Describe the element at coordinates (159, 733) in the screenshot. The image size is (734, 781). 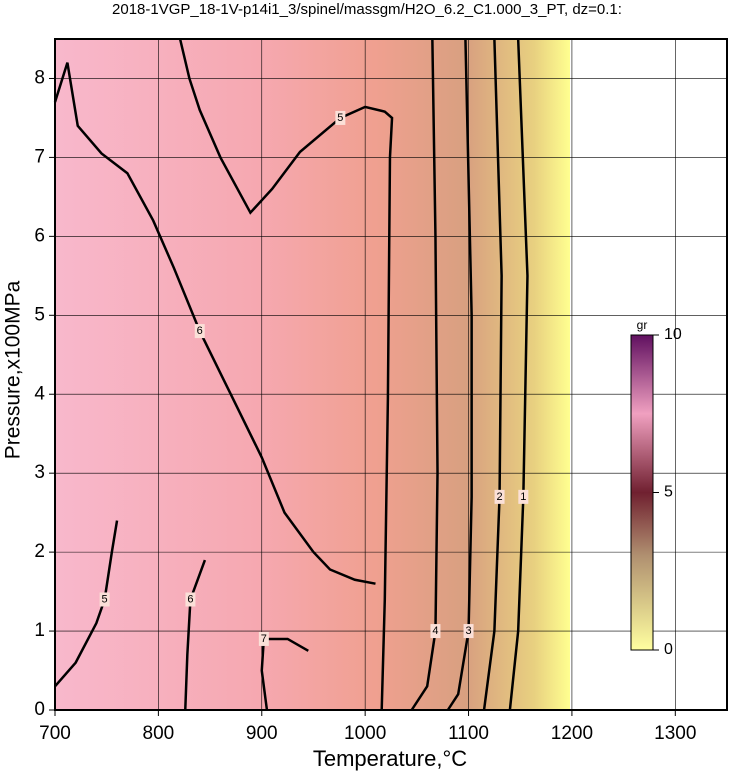
I see `x-tick-label: 800` at that location.